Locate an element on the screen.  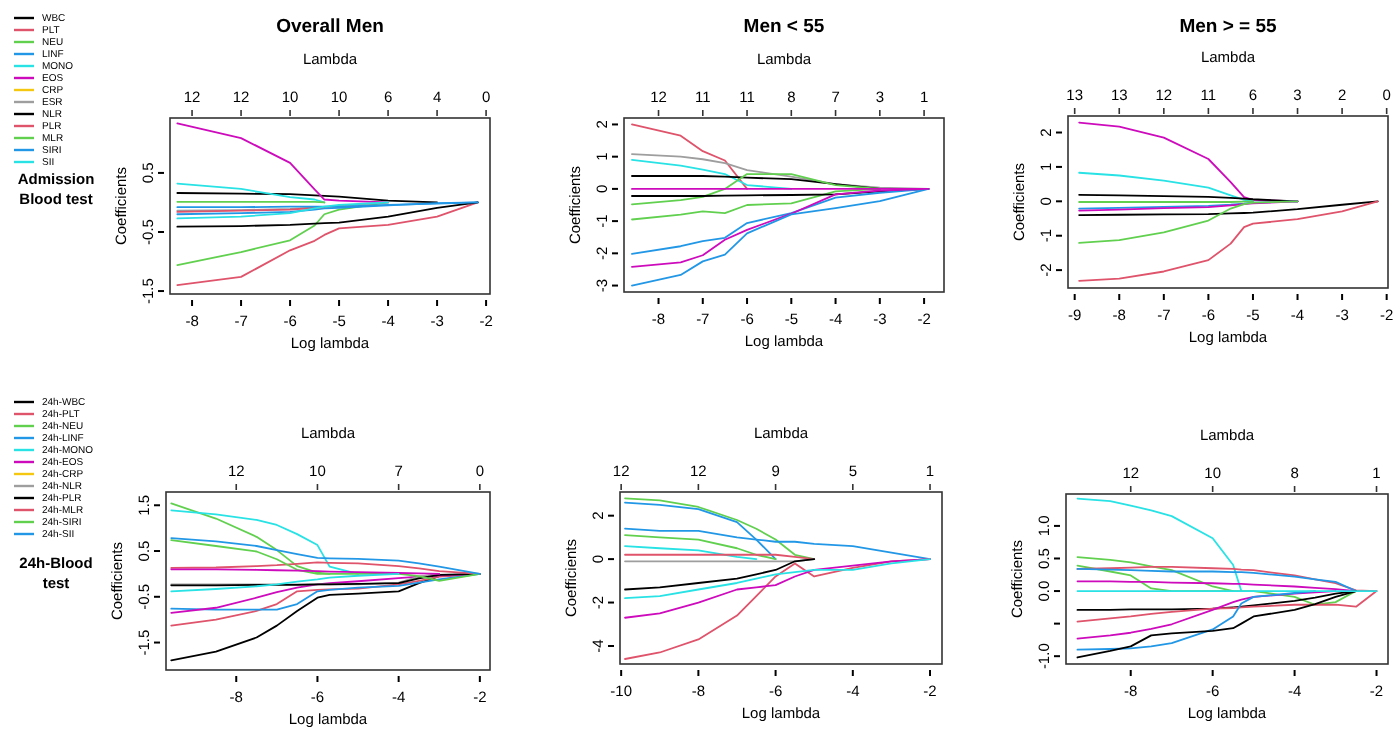
chart-title: Men < 55 is located at coordinates (784, 27).